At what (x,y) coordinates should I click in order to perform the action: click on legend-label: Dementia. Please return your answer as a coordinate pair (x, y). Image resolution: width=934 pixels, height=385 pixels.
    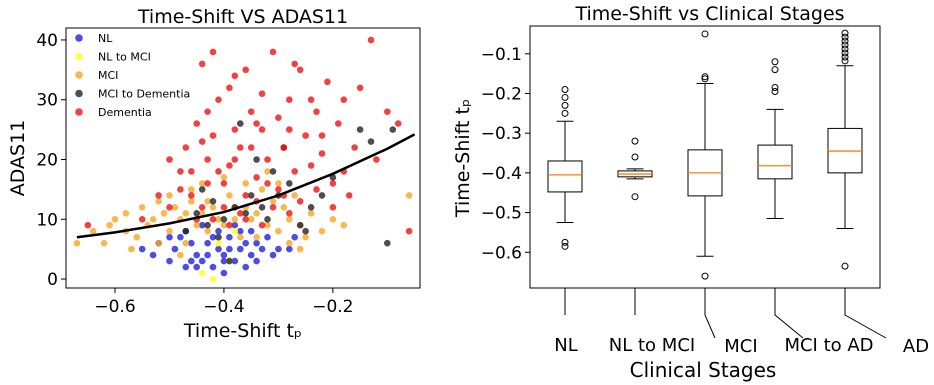
    Looking at the image, I should click on (125, 112).